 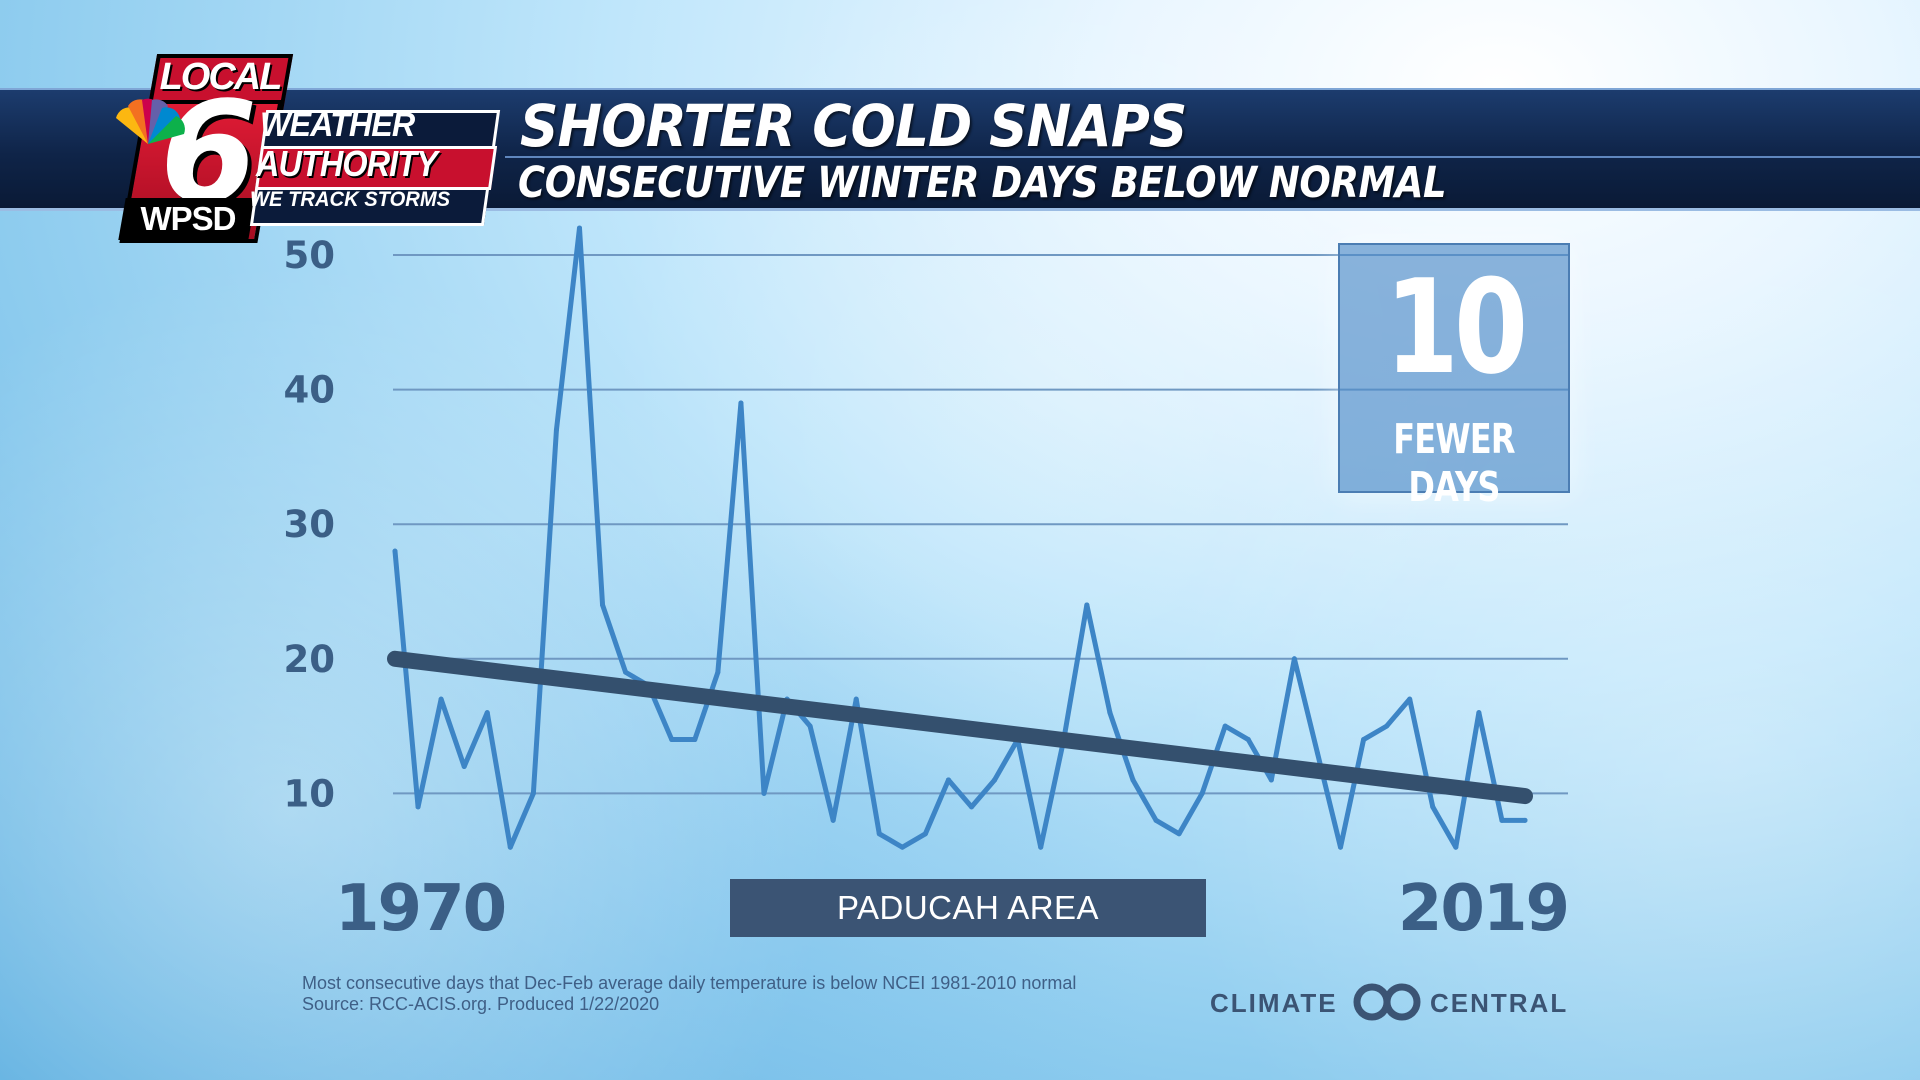 I want to click on area-label-box: PADUCAH AREA, so click(x=968, y=908).